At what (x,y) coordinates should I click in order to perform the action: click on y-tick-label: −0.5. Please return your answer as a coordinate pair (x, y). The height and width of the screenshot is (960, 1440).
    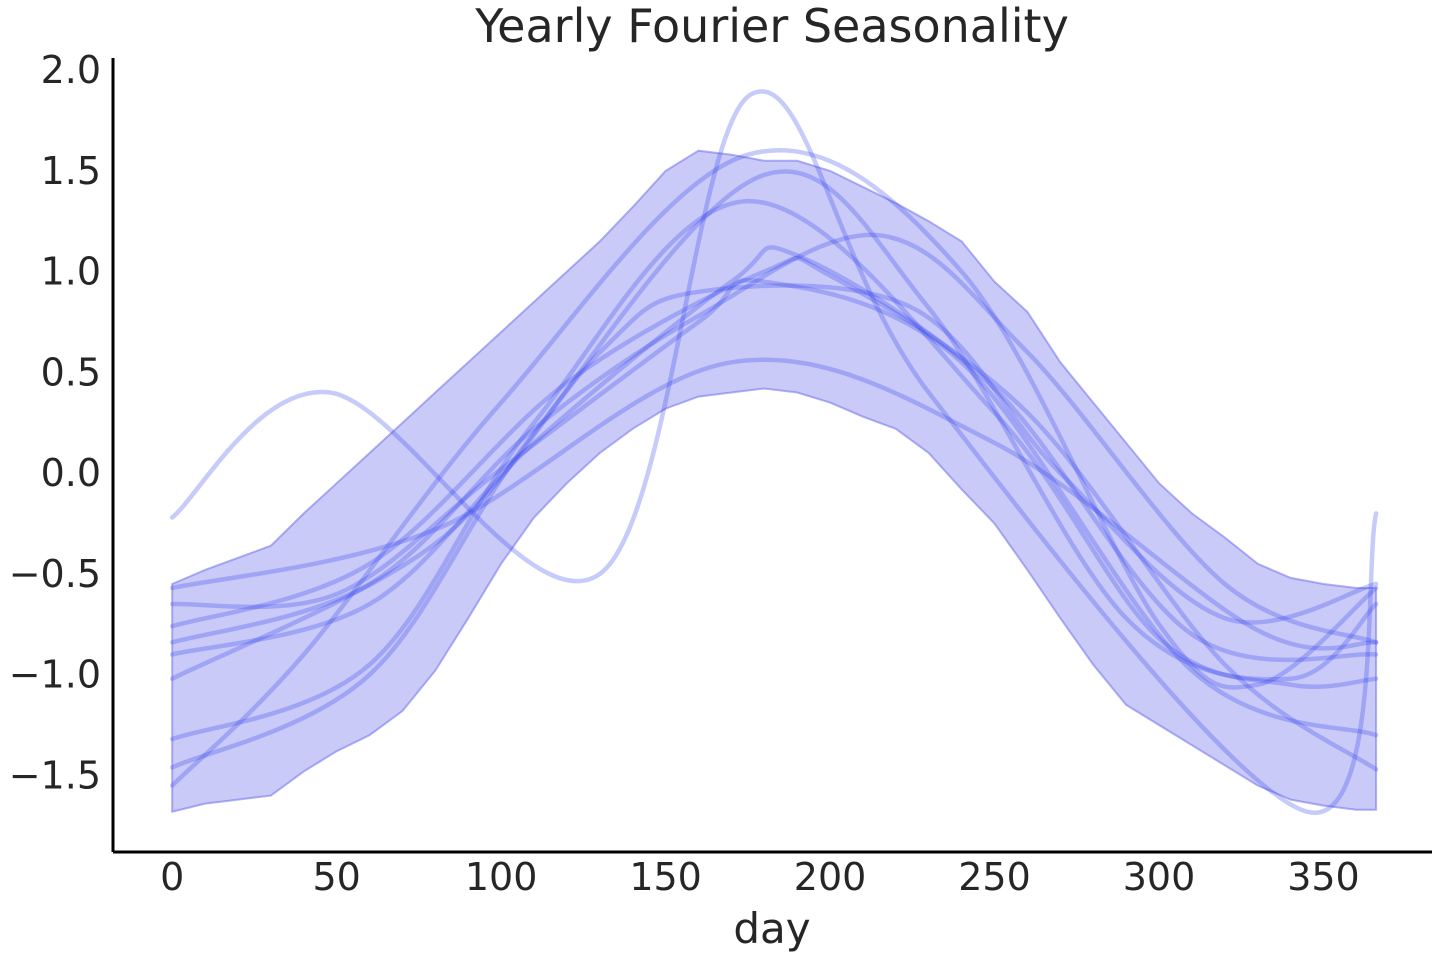
    Looking at the image, I should click on (55, 574).